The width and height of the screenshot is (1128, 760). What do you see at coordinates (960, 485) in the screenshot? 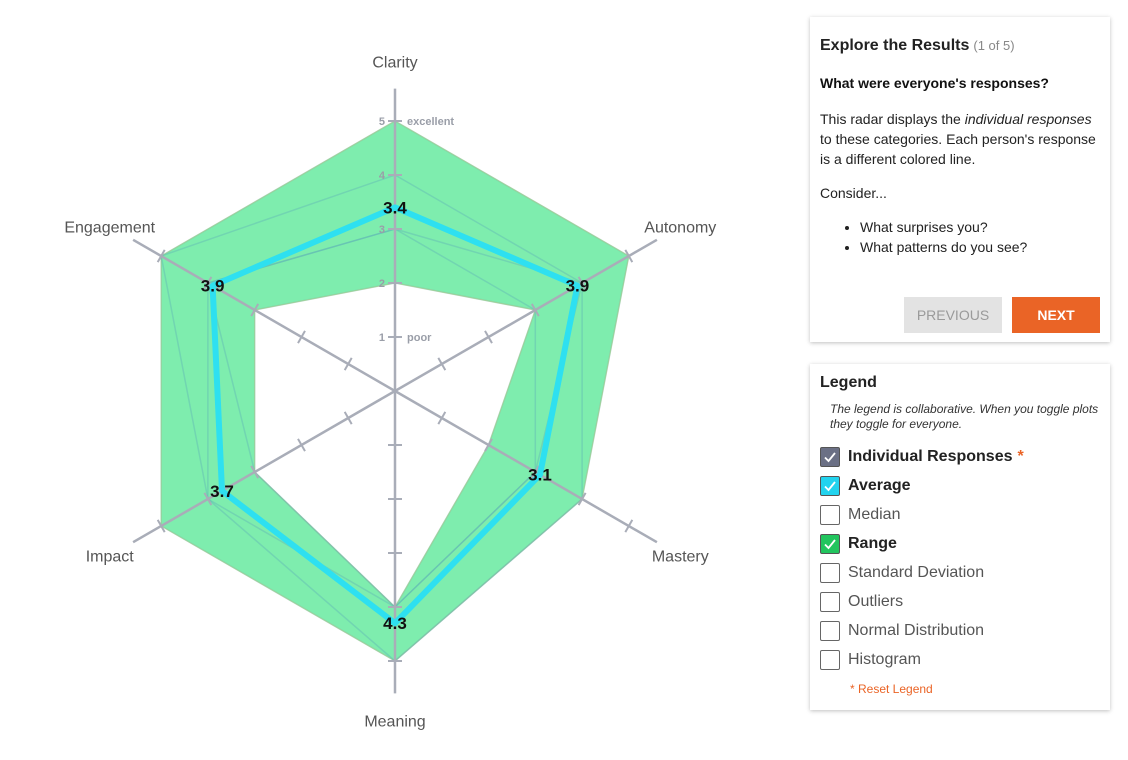
I see `legend-item-average: Average` at bounding box center [960, 485].